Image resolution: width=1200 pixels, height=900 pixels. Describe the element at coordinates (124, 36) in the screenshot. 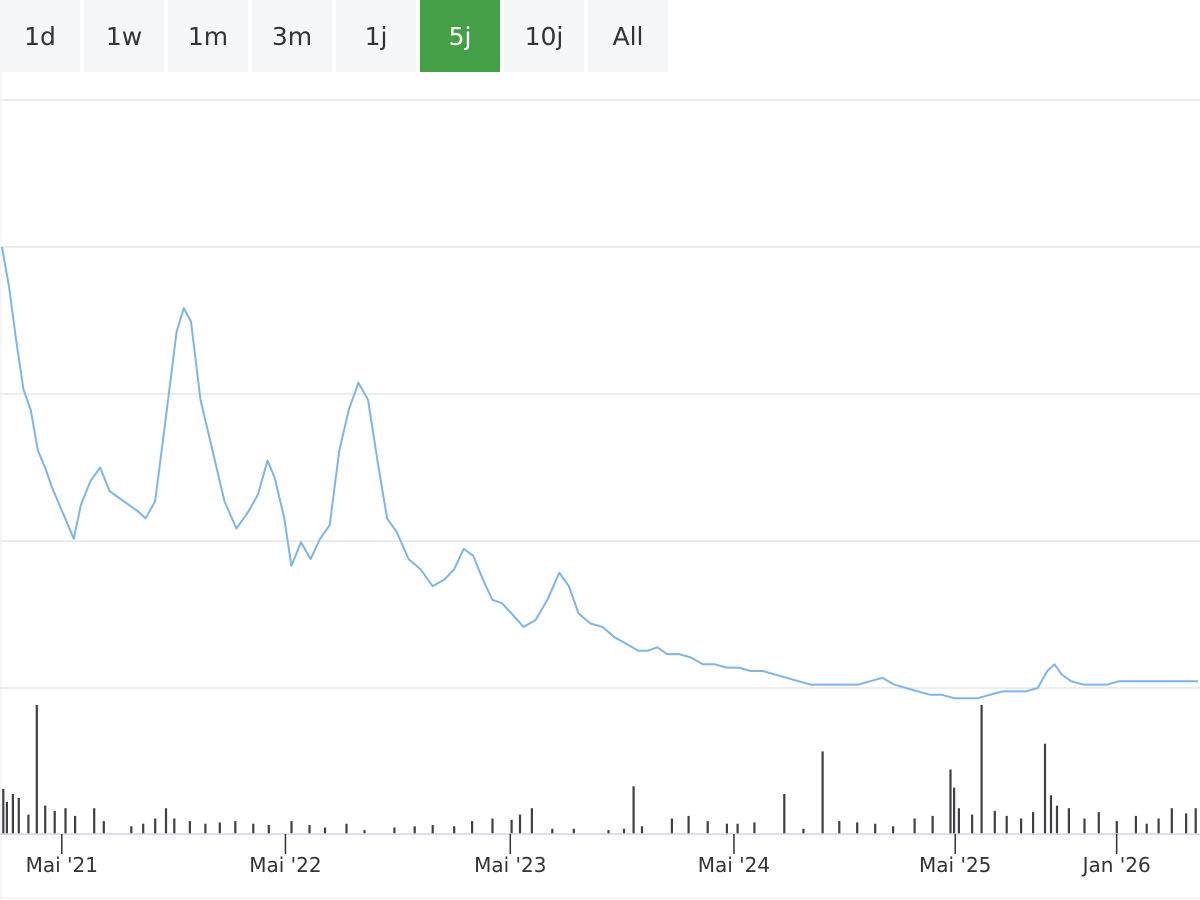

I see `range-button-1w: 1w` at that location.